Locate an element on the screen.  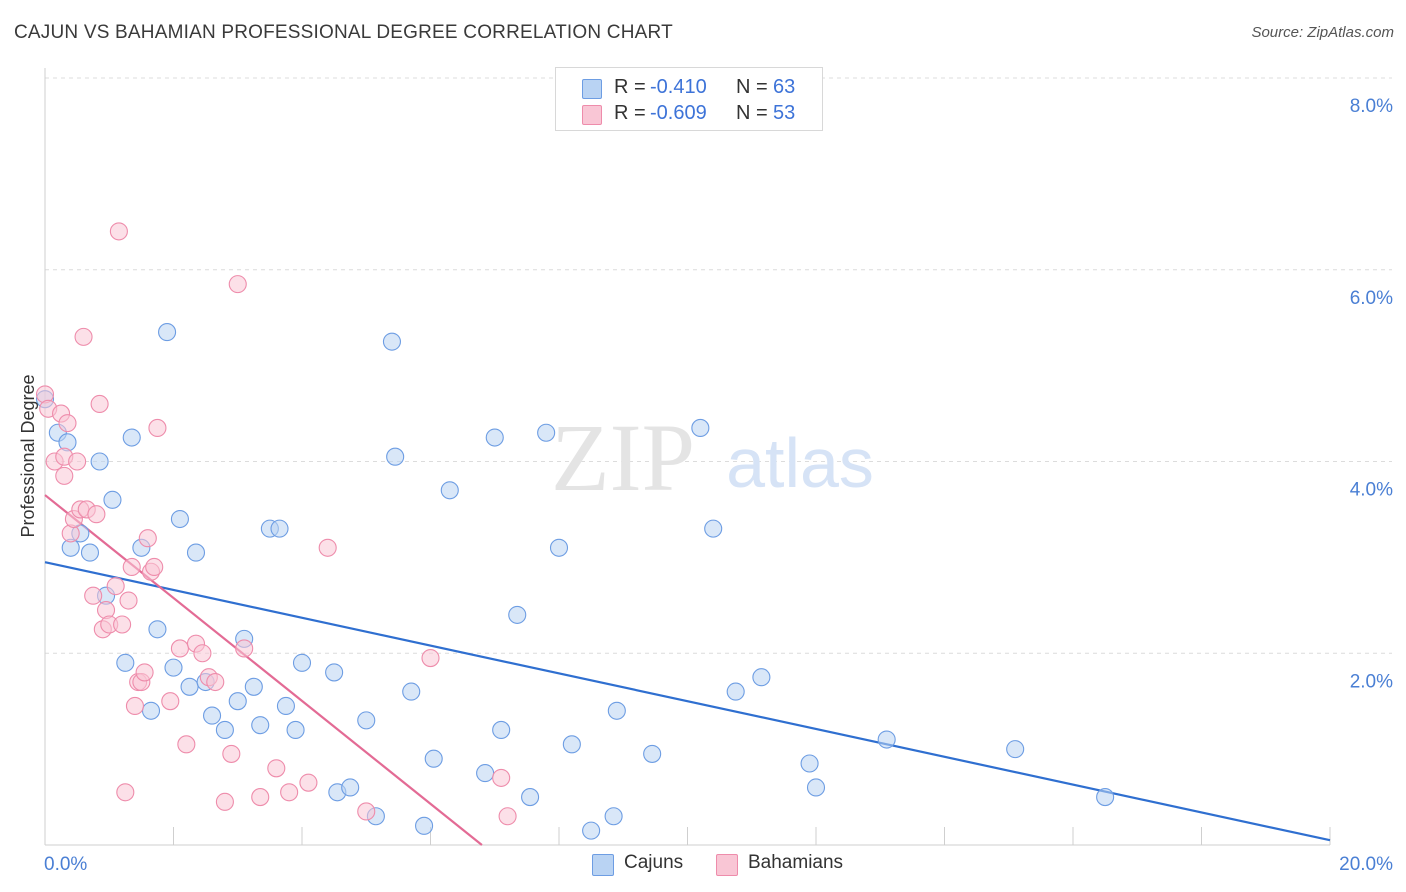
source-label: Source: ZipAtlas.com is located at coordinates (1322, 32).